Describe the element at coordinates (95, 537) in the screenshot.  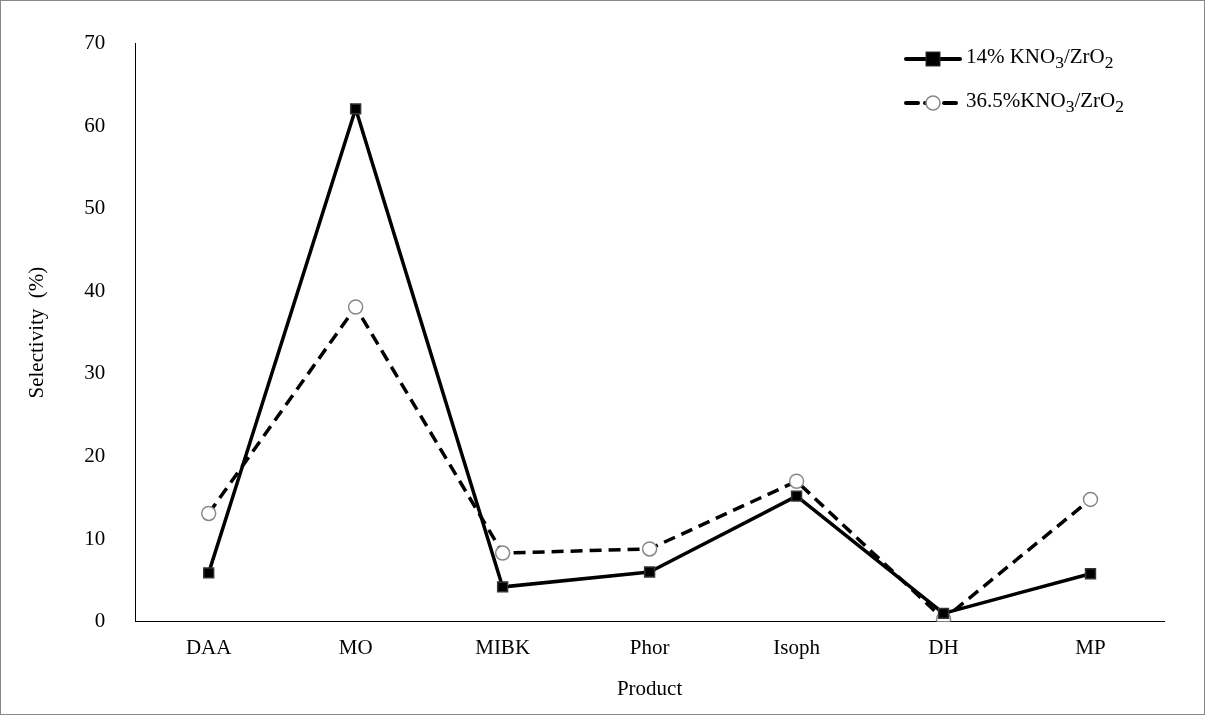
I see `y-tick-label: 10` at that location.